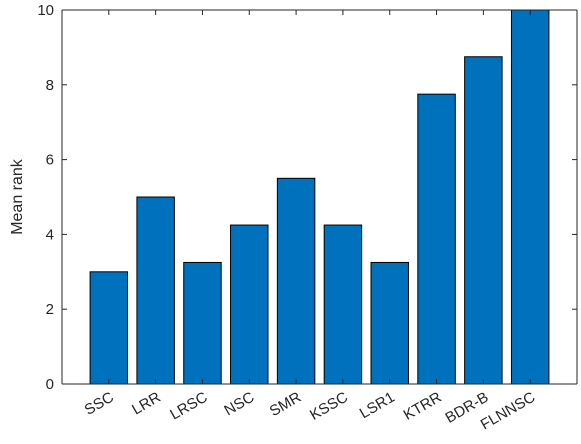  I want to click on bar-lrr, so click(155, 290).